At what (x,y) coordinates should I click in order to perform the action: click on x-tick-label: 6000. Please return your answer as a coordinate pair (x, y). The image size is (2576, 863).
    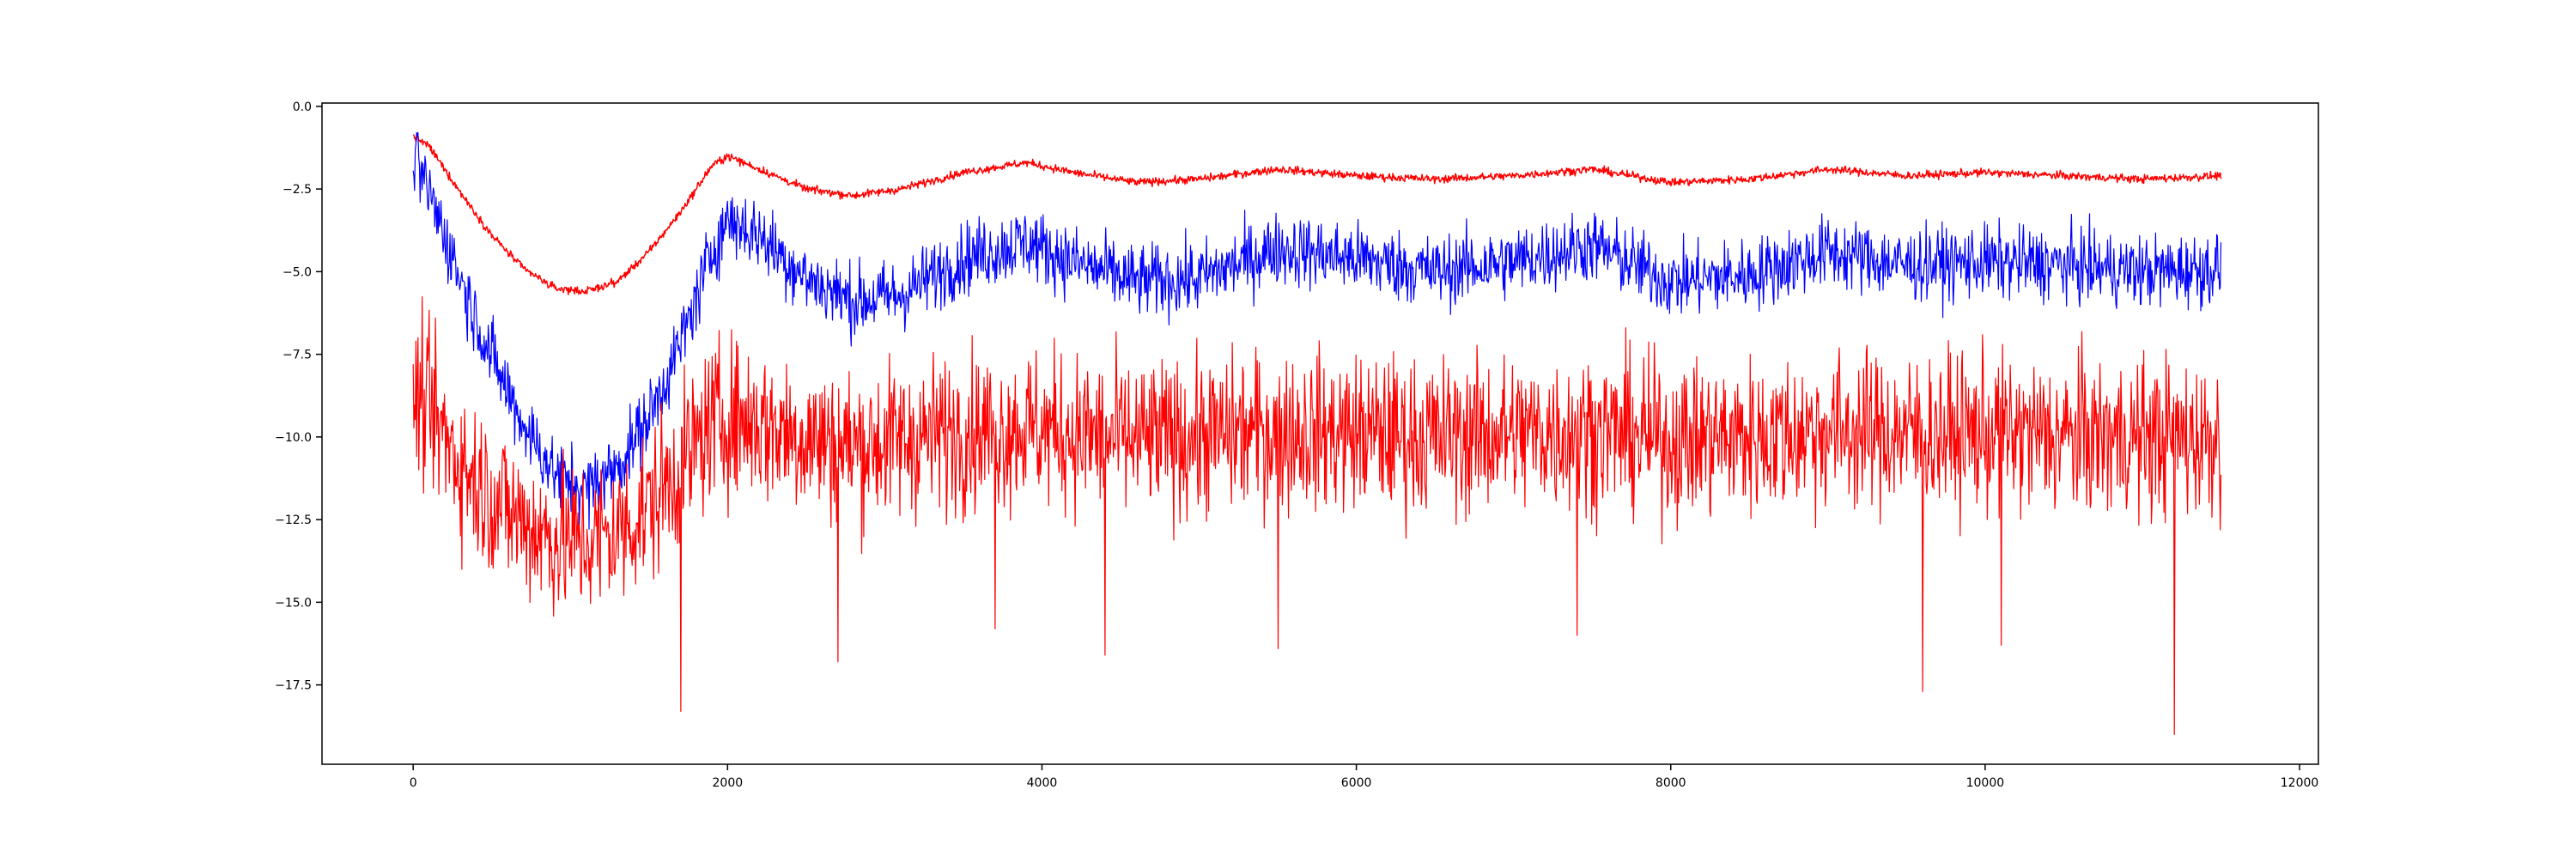
    Looking at the image, I should click on (1356, 783).